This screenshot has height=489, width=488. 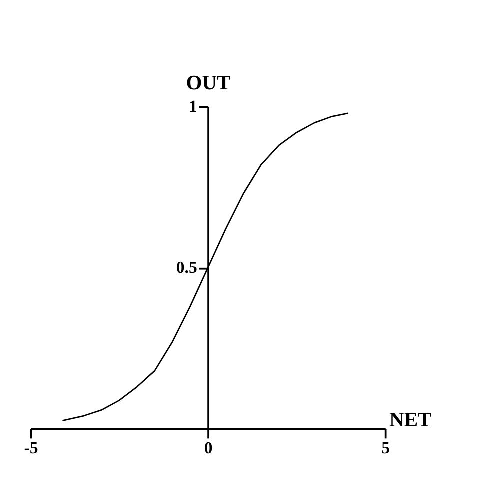 What do you see at coordinates (208, 448) in the screenshot?
I see `x-tick-label: 0` at bounding box center [208, 448].